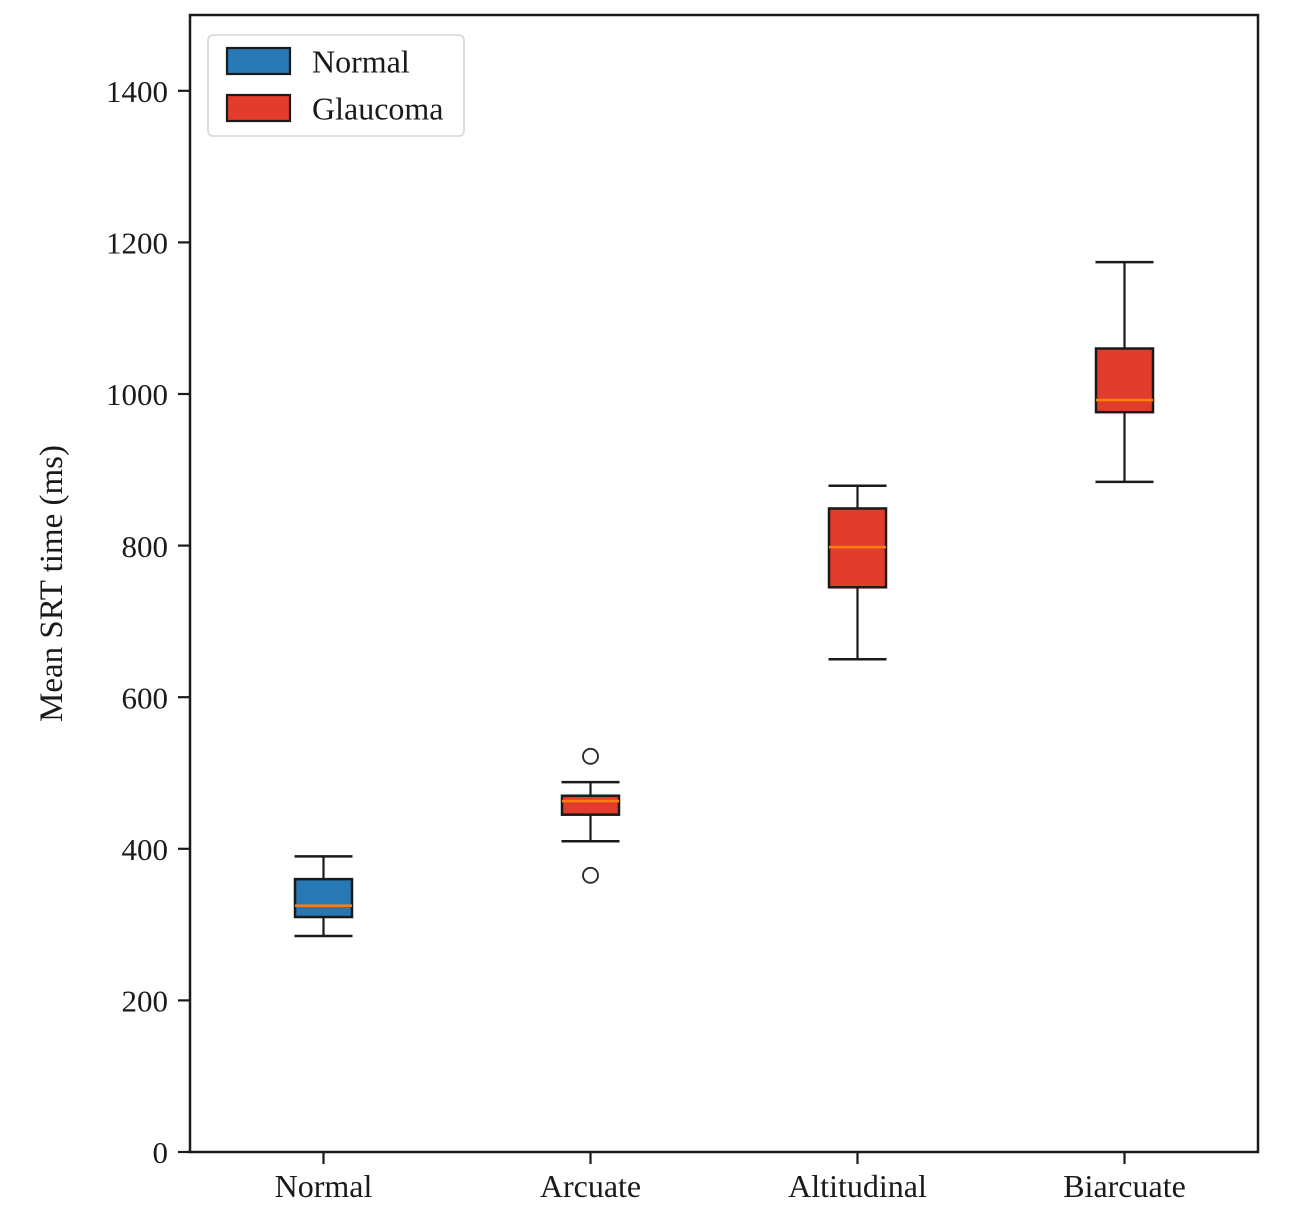 Image resolution: width=1295 pixels, height=1209 pixels. I want to click on y-tick-label: 600, so click(145, 697).